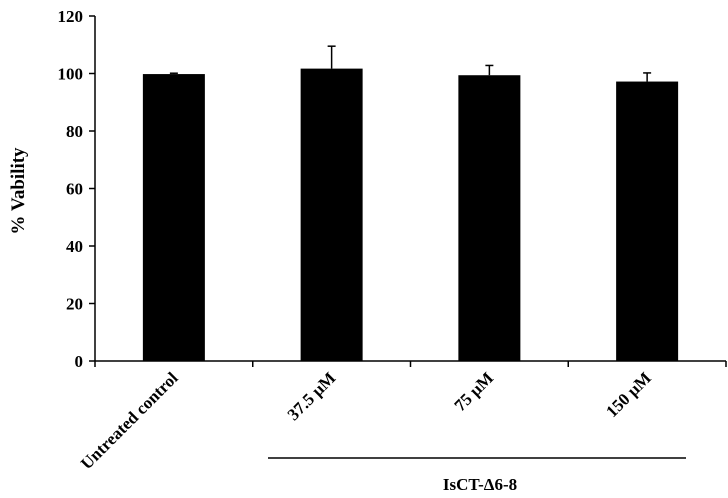 Image resolution: width=728 pixels, height=498 pixels. I want to click on y-tick-labels: 0 20 40 60 80 100 120, so click(71, 189).